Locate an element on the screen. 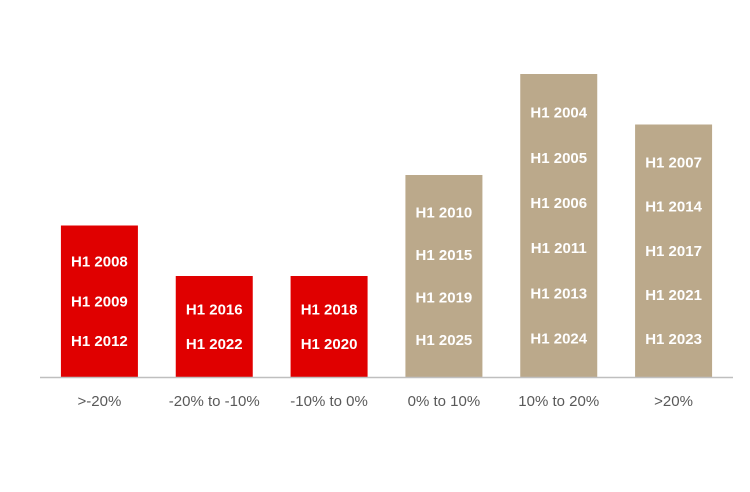 This screenshot has height=492, width=750. bar-label: H1 2014 is located at coordinates (673, 207).